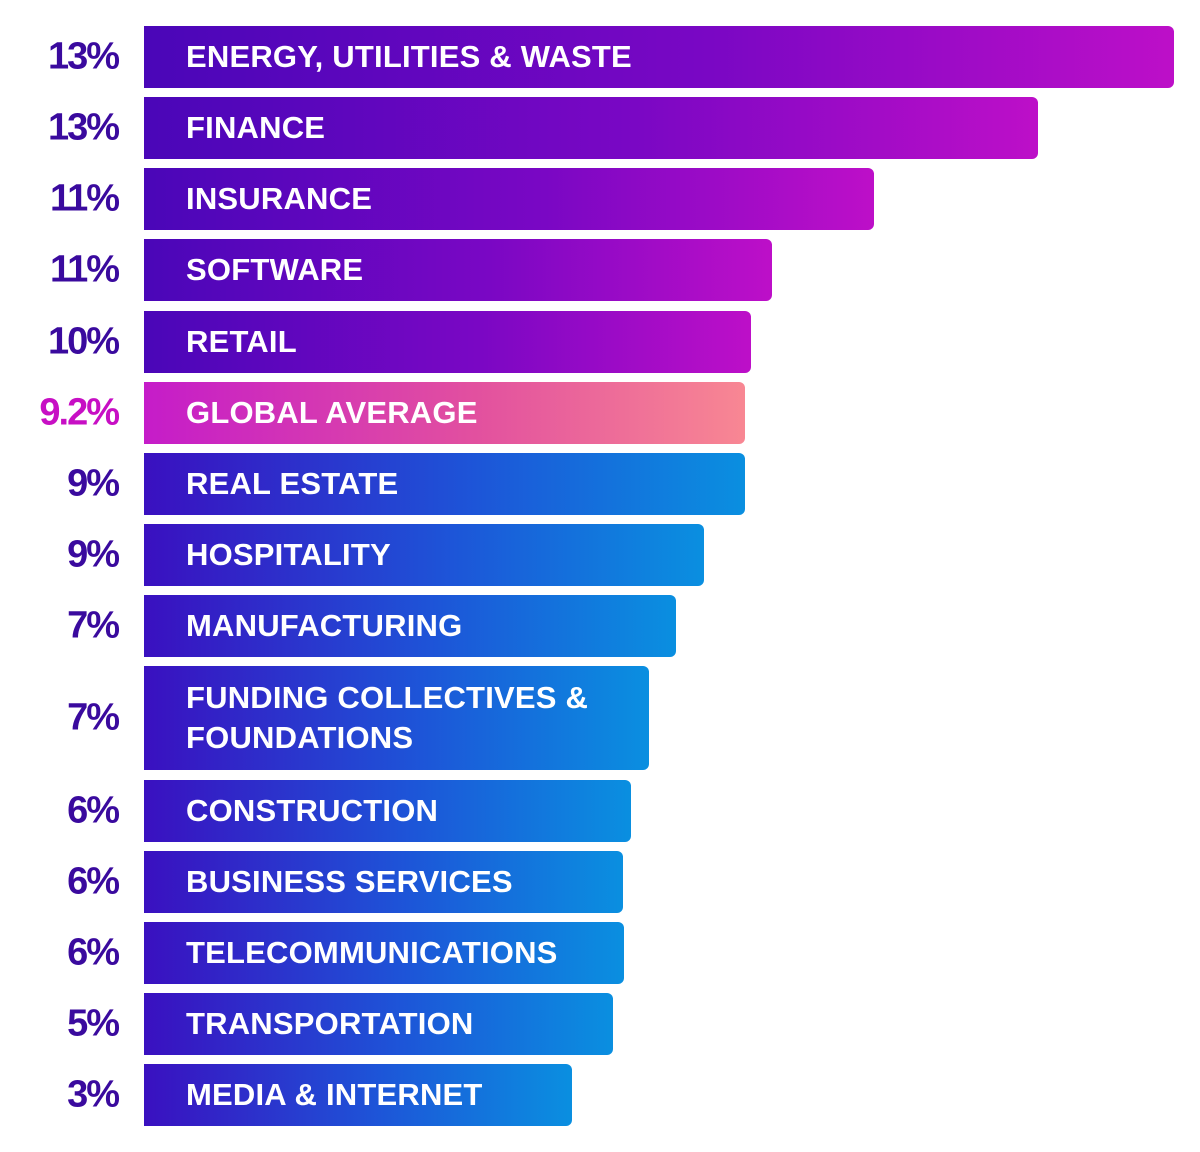  I want to click on category-label: FINANCE, so click(256, 127).